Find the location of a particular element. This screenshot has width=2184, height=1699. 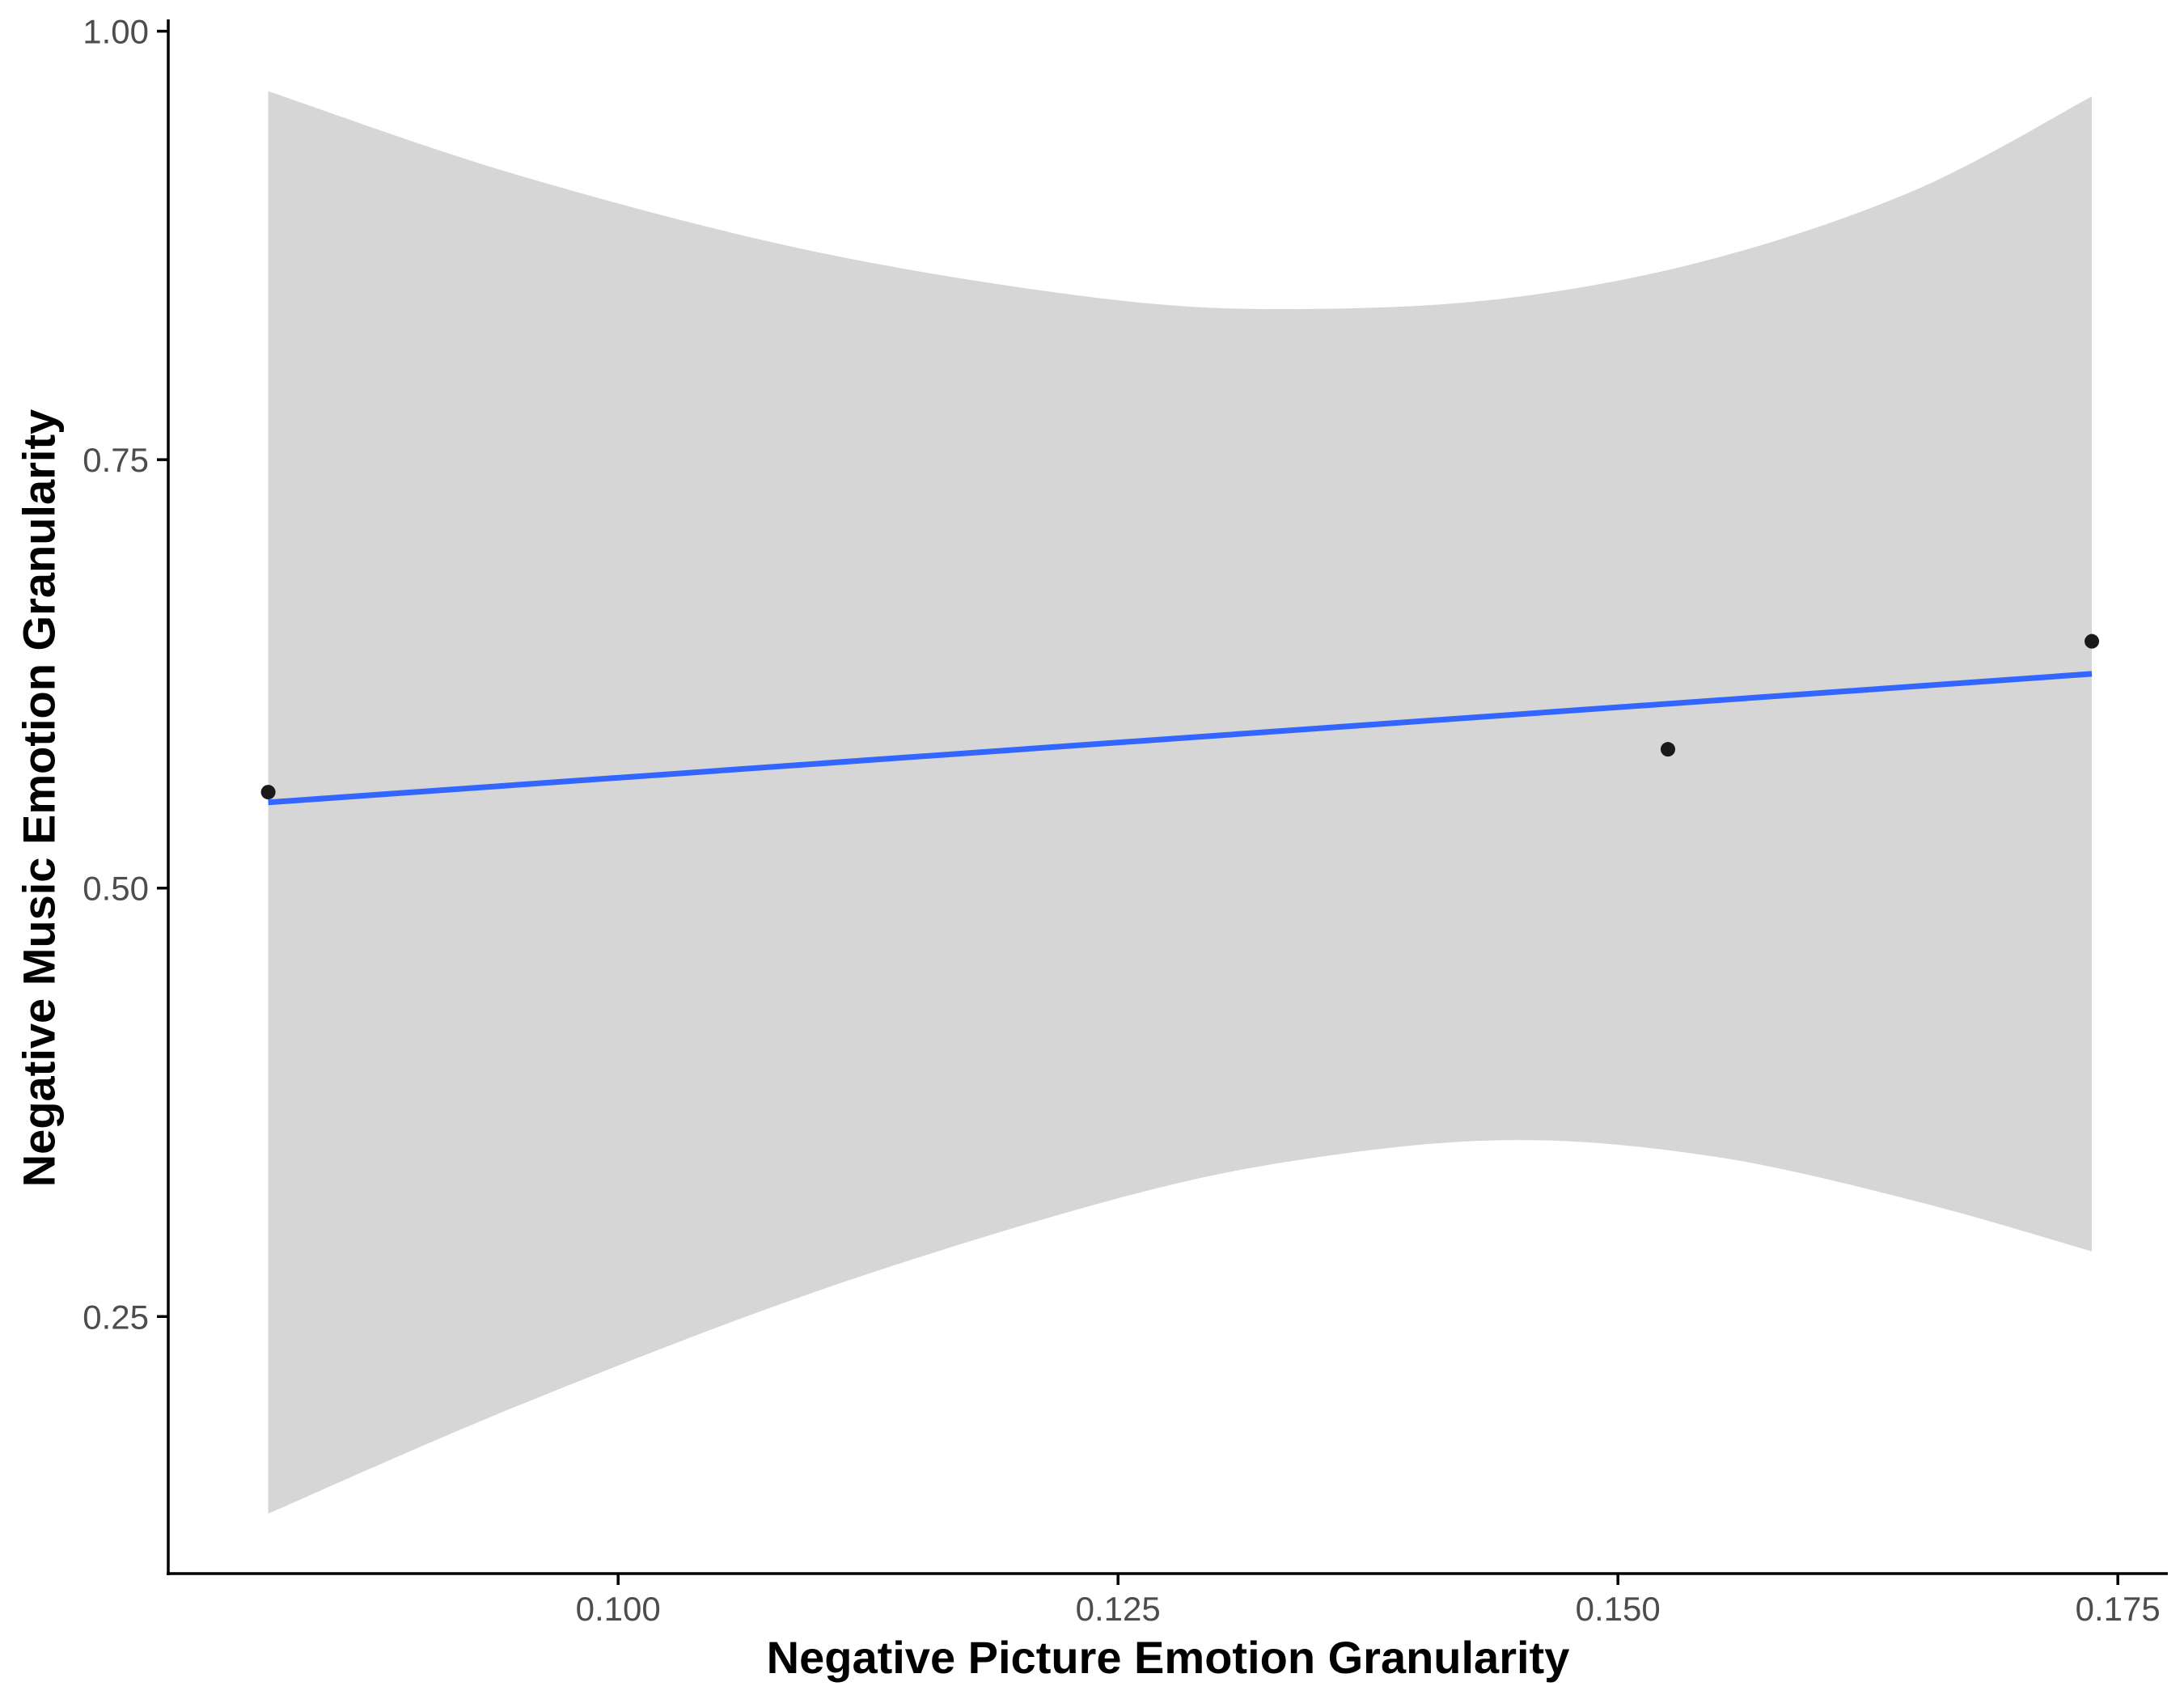

fit-line-layer is located at coordinates (1180, 738).